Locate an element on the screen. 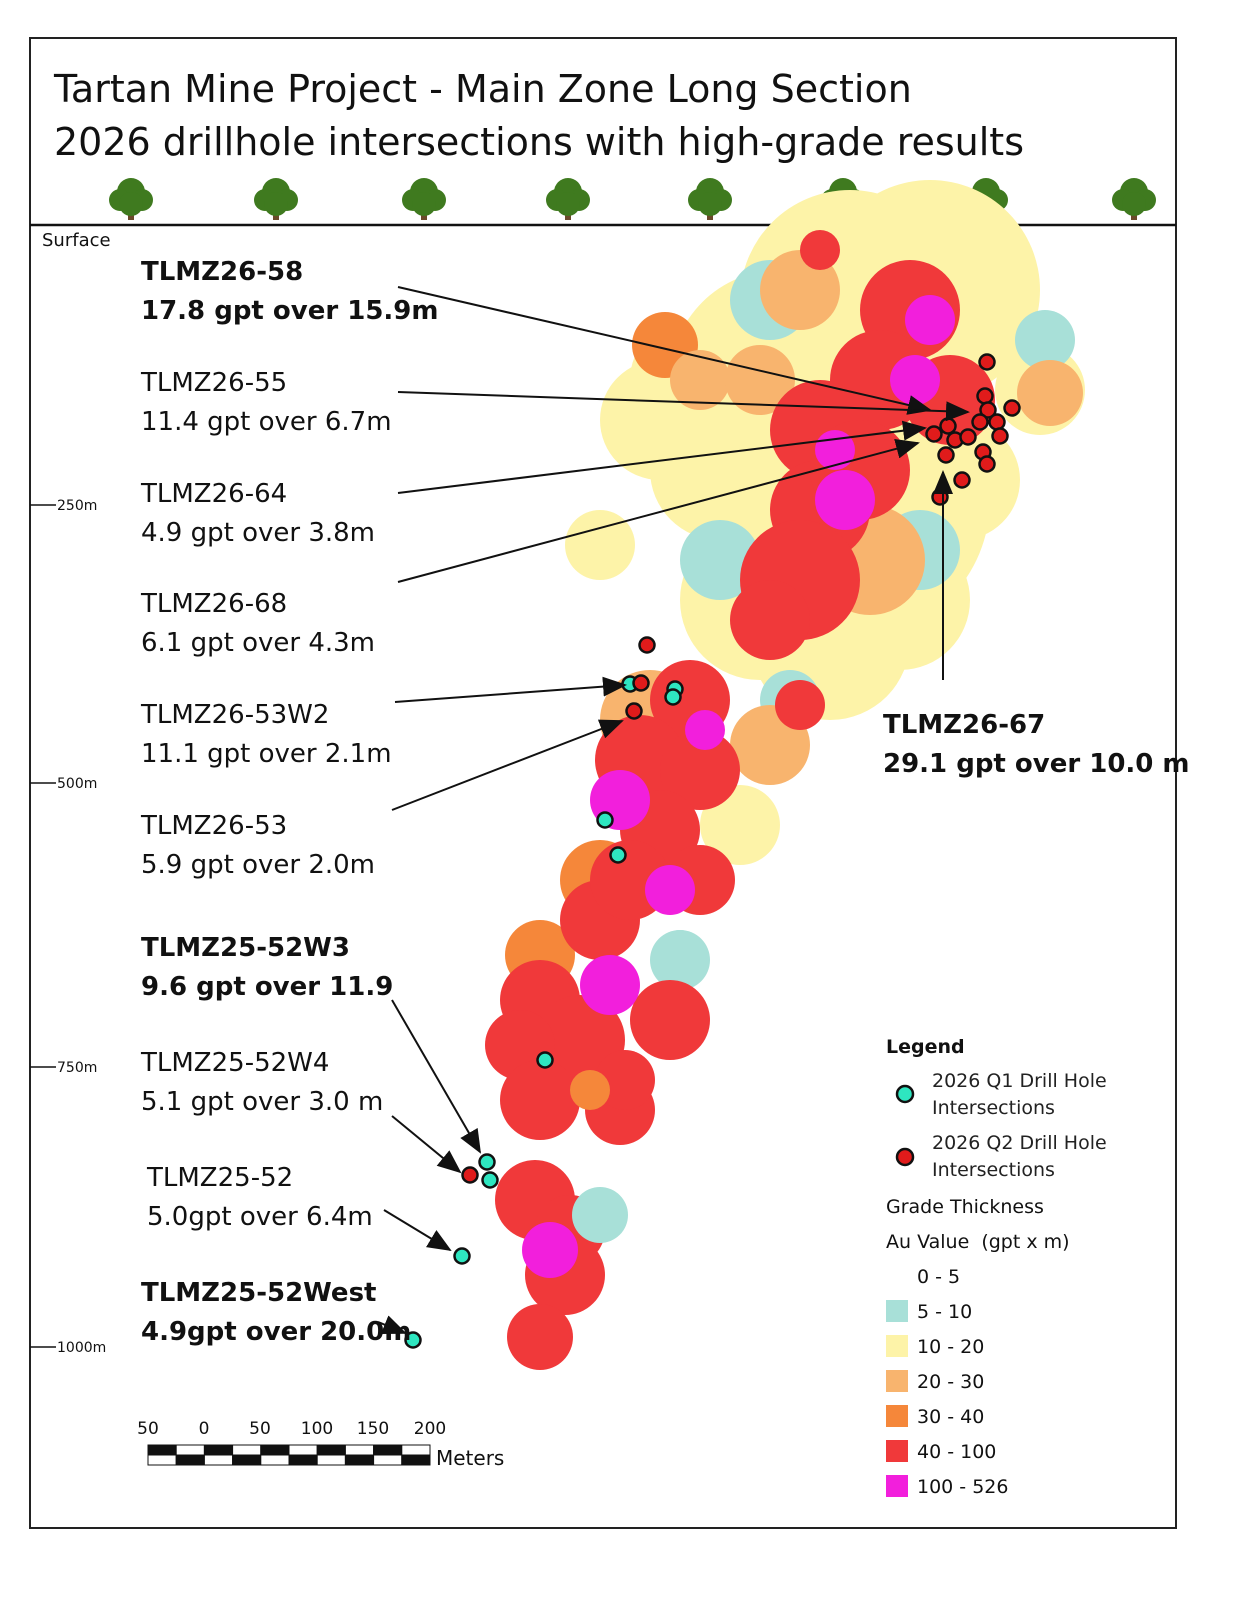 The height and width of the screenshot is (1600, 1239). legend-q1-label: 2026 Q1 Drill Hole Intersections is located at coordinates (1019, 1094).